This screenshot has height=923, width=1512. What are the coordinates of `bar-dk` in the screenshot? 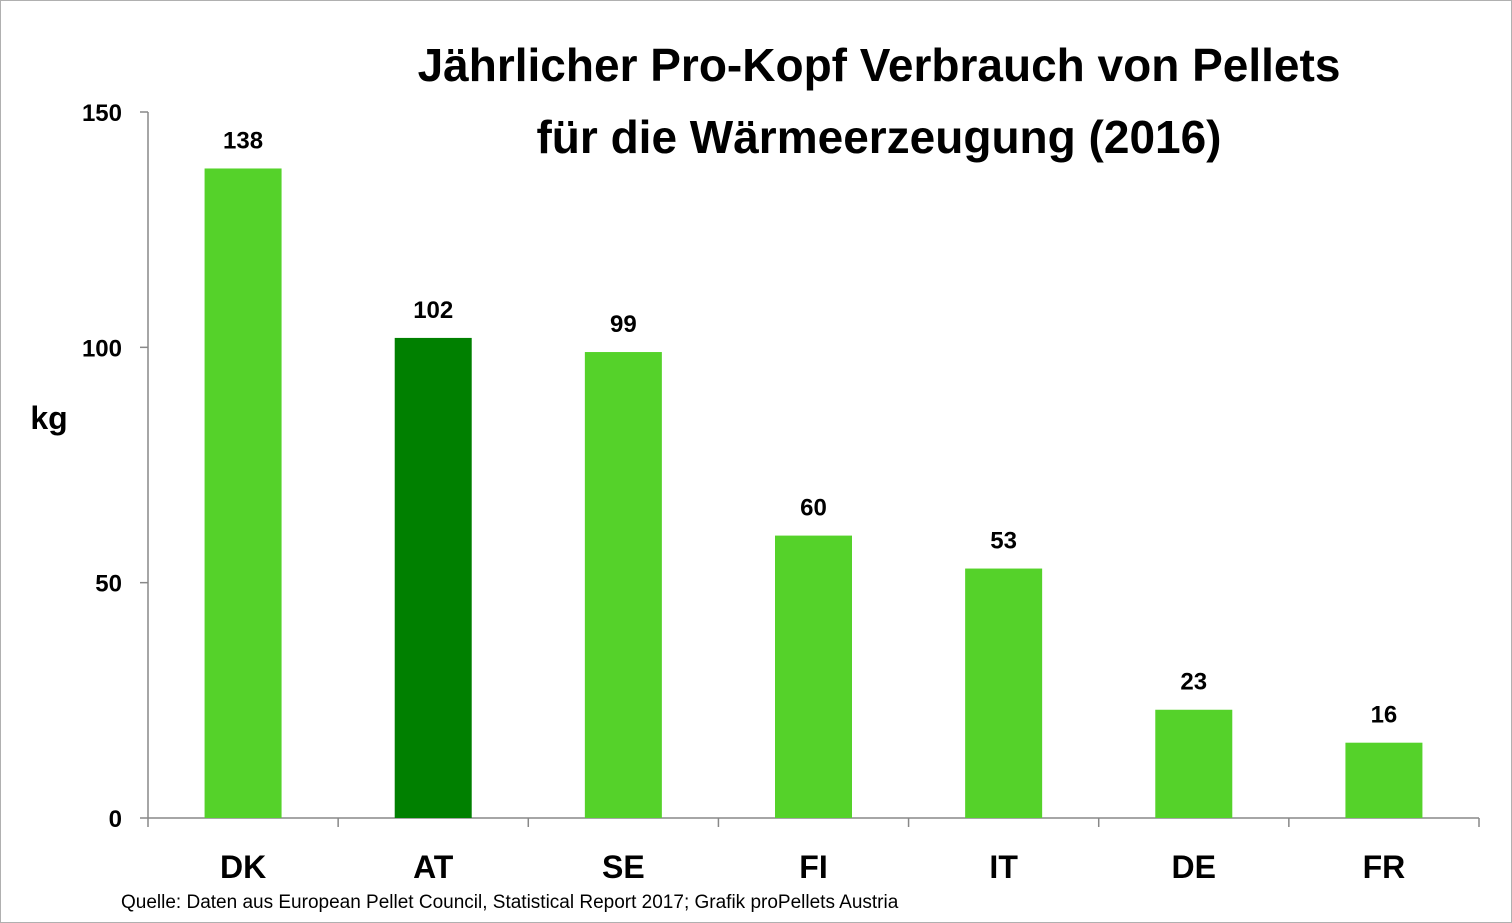 It's located at (243, 493).